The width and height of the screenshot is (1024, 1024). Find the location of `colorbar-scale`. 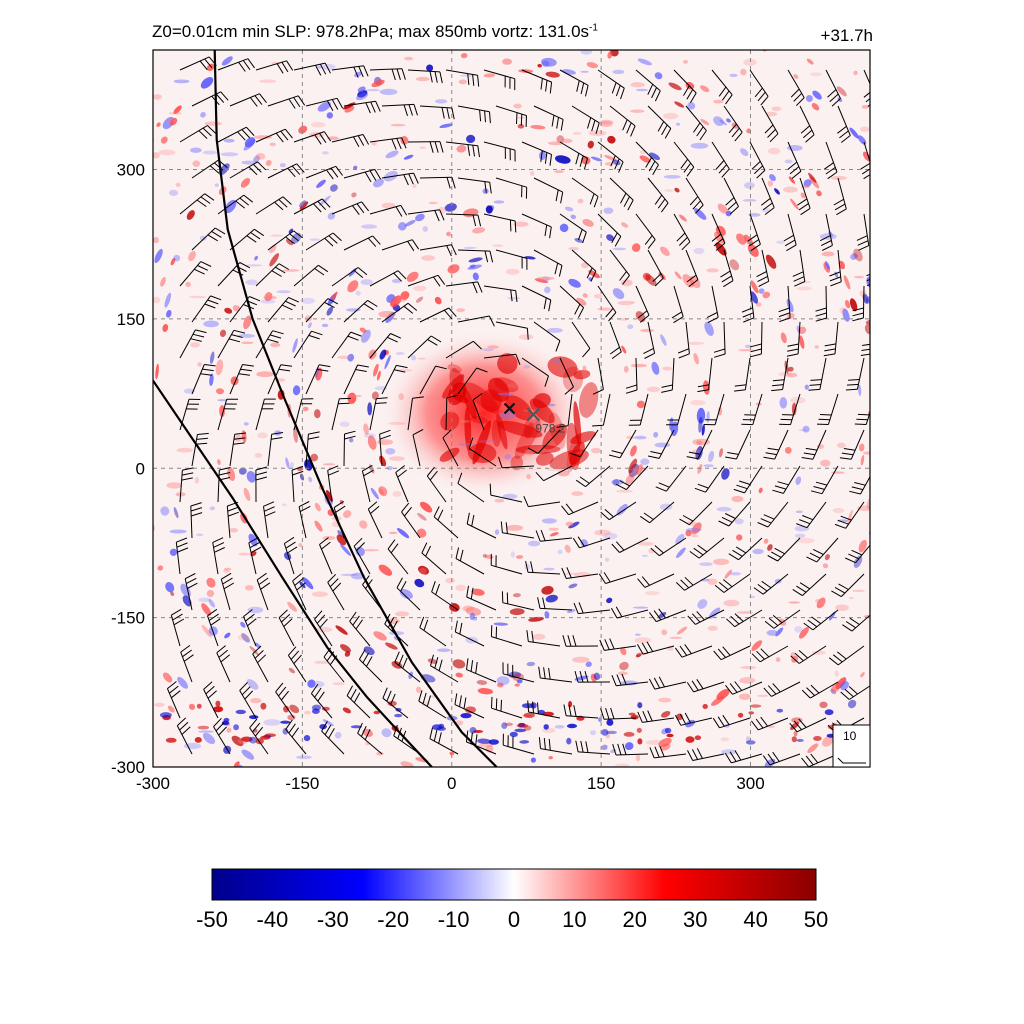

colorbar-scale is located at coordinates (514, 884).